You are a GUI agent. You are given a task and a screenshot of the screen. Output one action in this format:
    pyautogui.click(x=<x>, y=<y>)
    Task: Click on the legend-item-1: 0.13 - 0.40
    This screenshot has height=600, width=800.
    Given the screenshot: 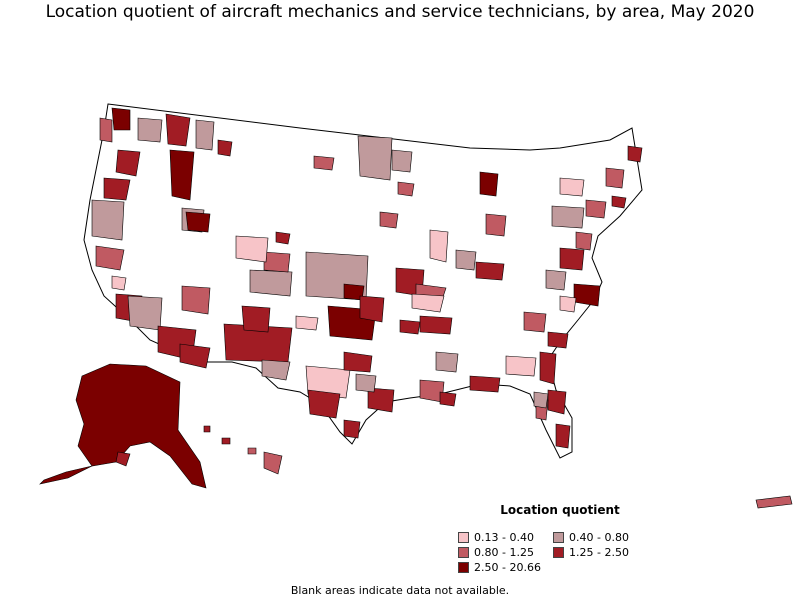 What is the action you would take?
    pyautogui.click(x=496, y=537)
    